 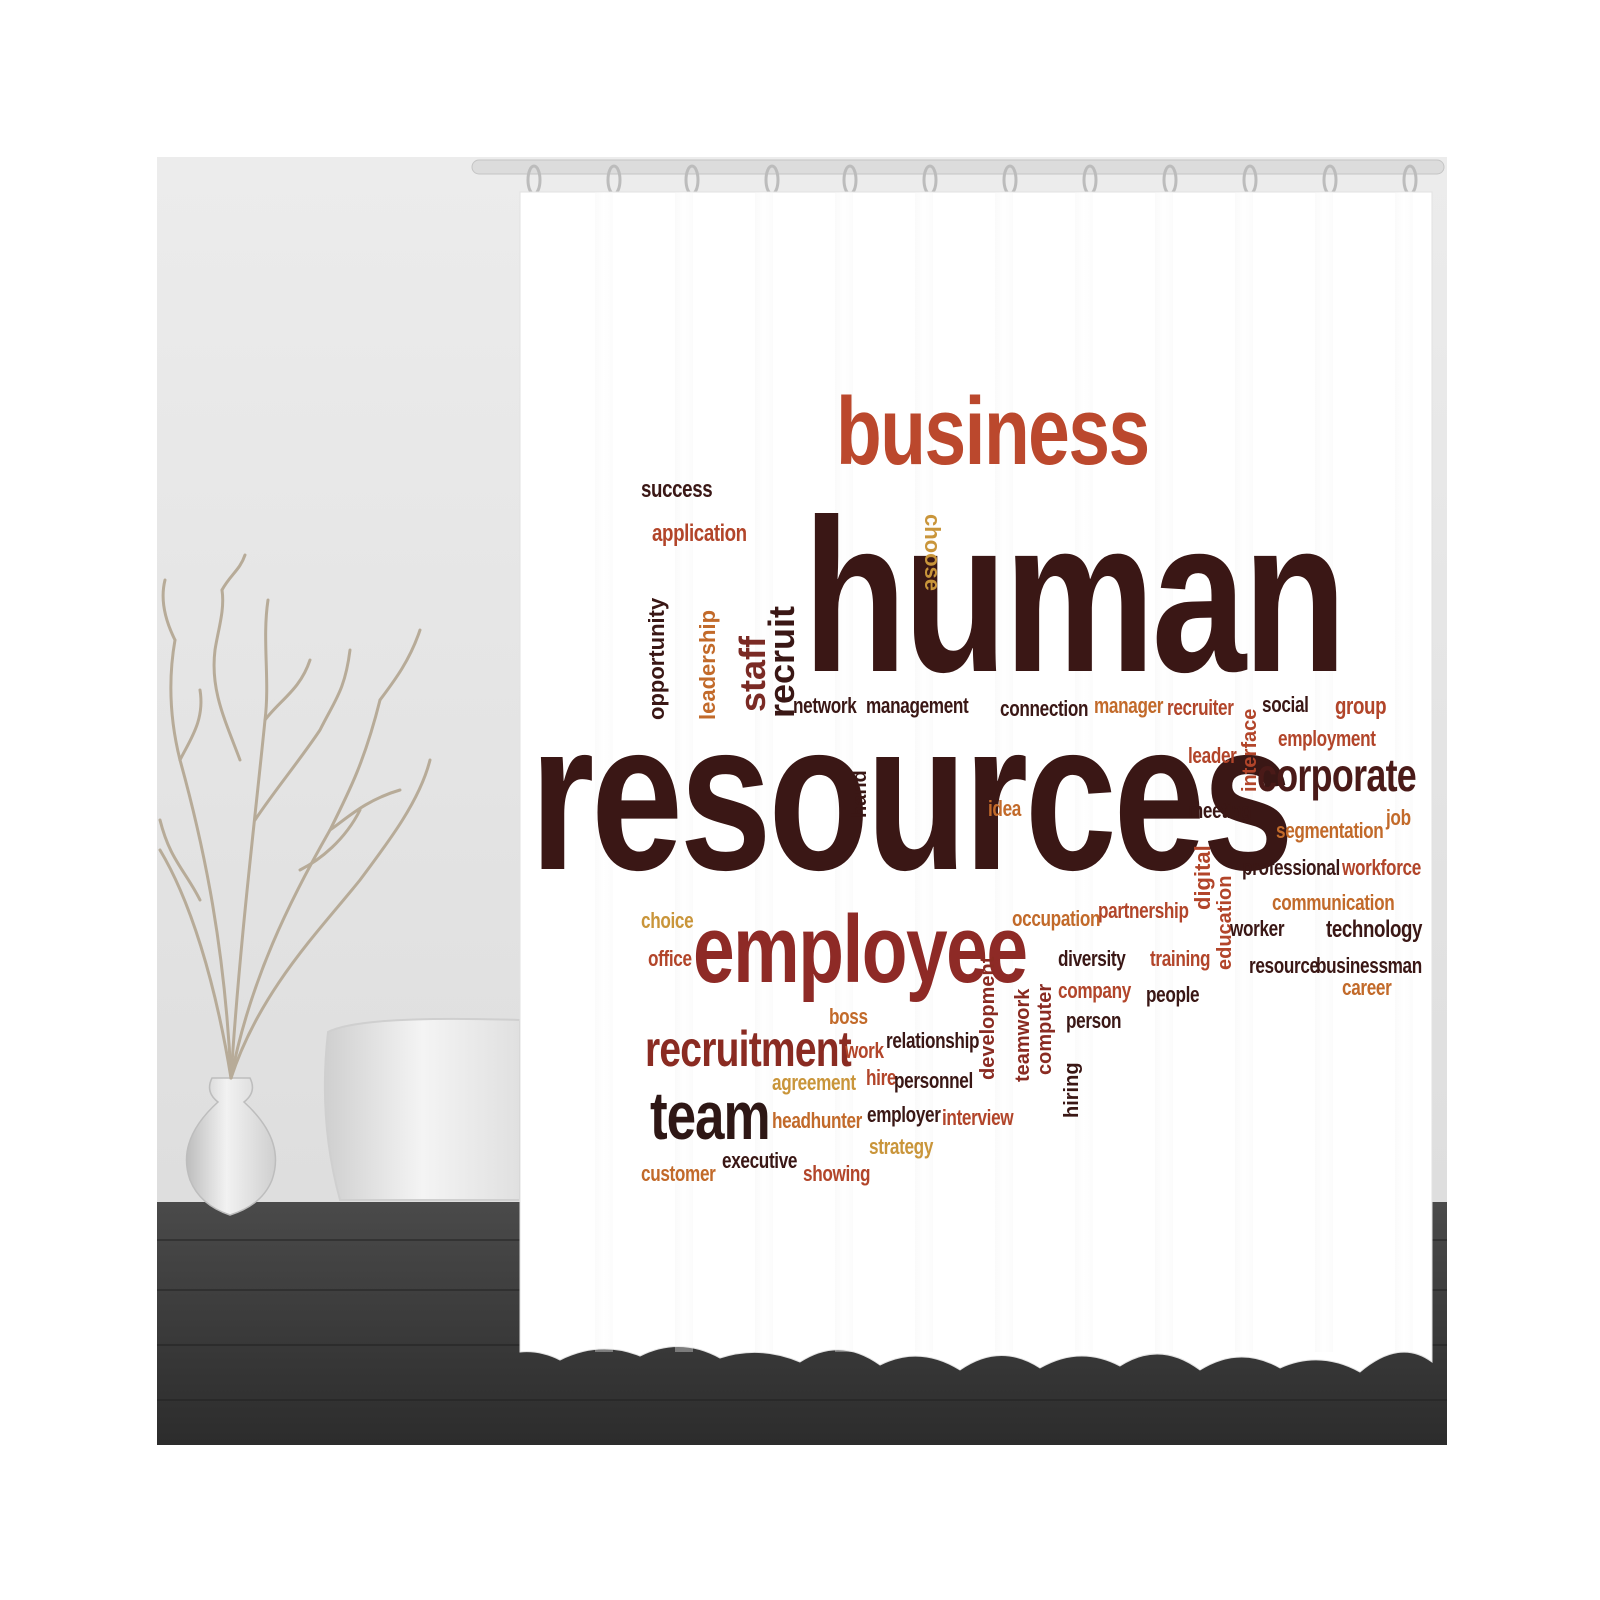 I want to click on word-hiring: hiring, so click(x=1072, y=1090).